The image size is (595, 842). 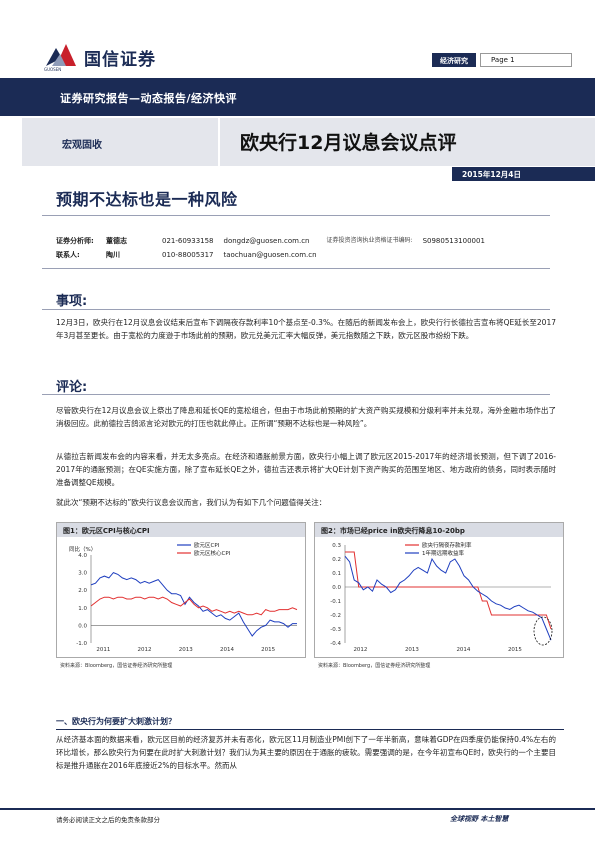 What do you see at coordinates (207, 545) in the screenshot?
I see `legend-label: 欧元区CPI` at bounding box center [207, 545].